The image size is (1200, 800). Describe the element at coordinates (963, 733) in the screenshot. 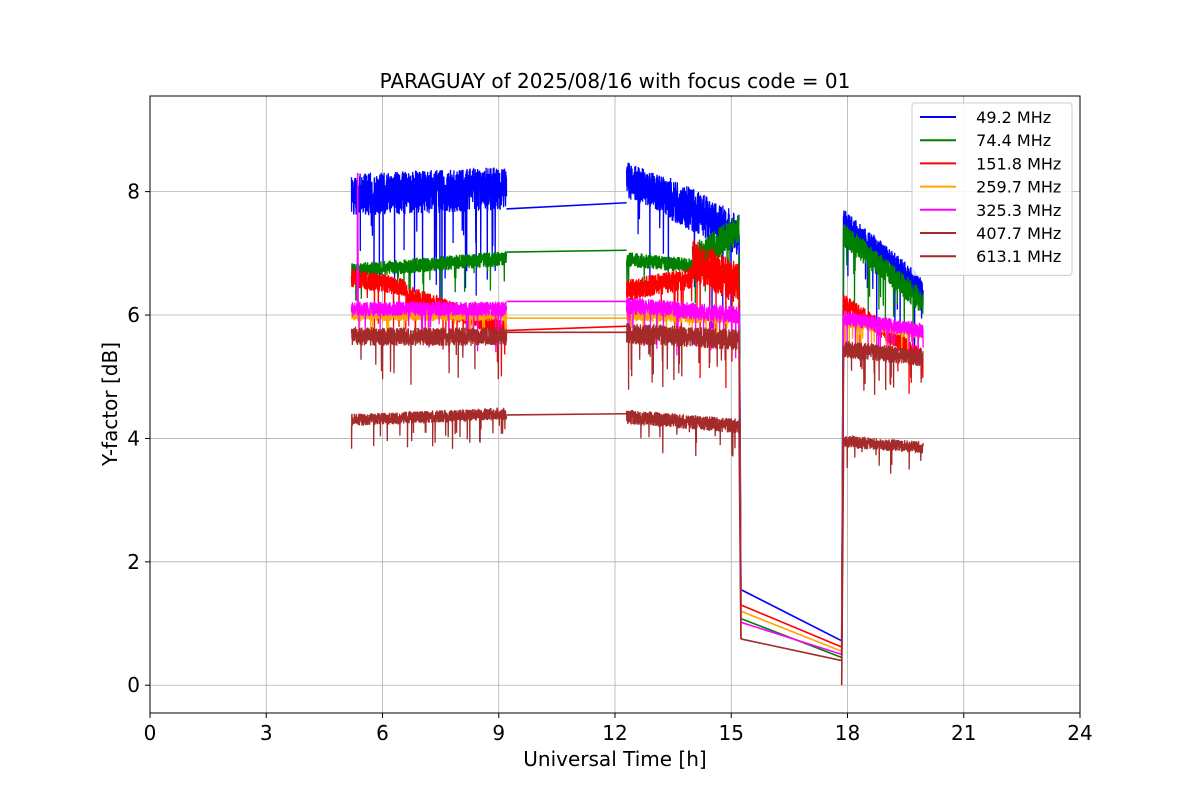

I see `x-tick-label: 21` at that location.